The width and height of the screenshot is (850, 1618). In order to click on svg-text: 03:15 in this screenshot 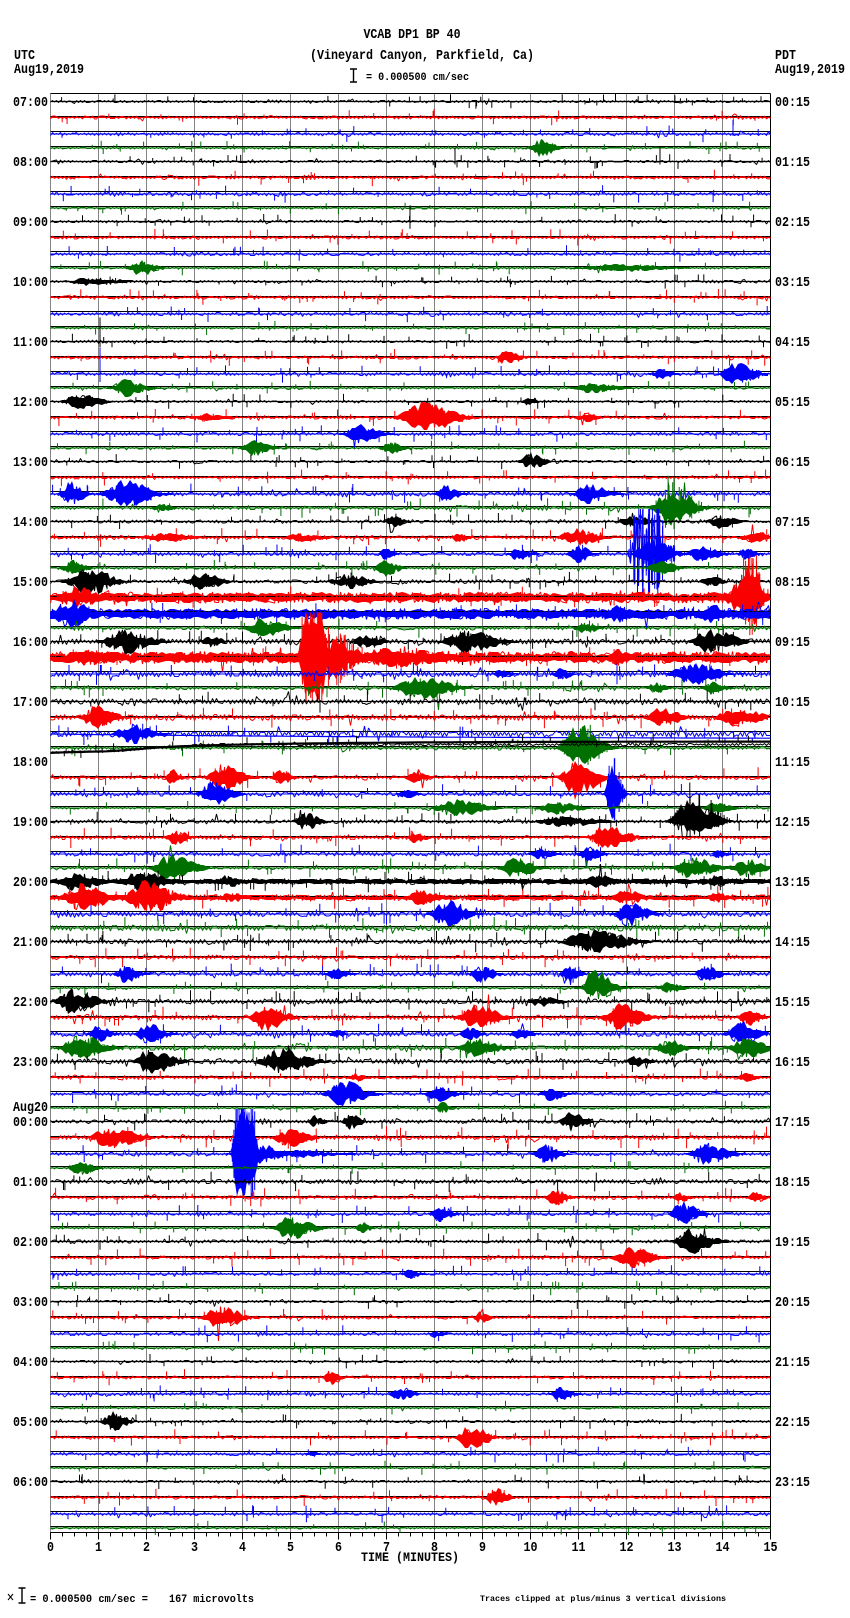, I will do `click(792, 283)`.